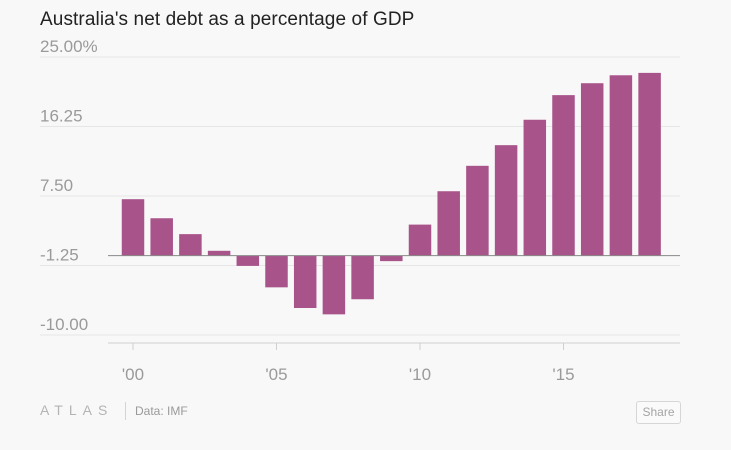 This screenshot has width=731, height=450. I want to click on bar-2006, so click(305, 281).